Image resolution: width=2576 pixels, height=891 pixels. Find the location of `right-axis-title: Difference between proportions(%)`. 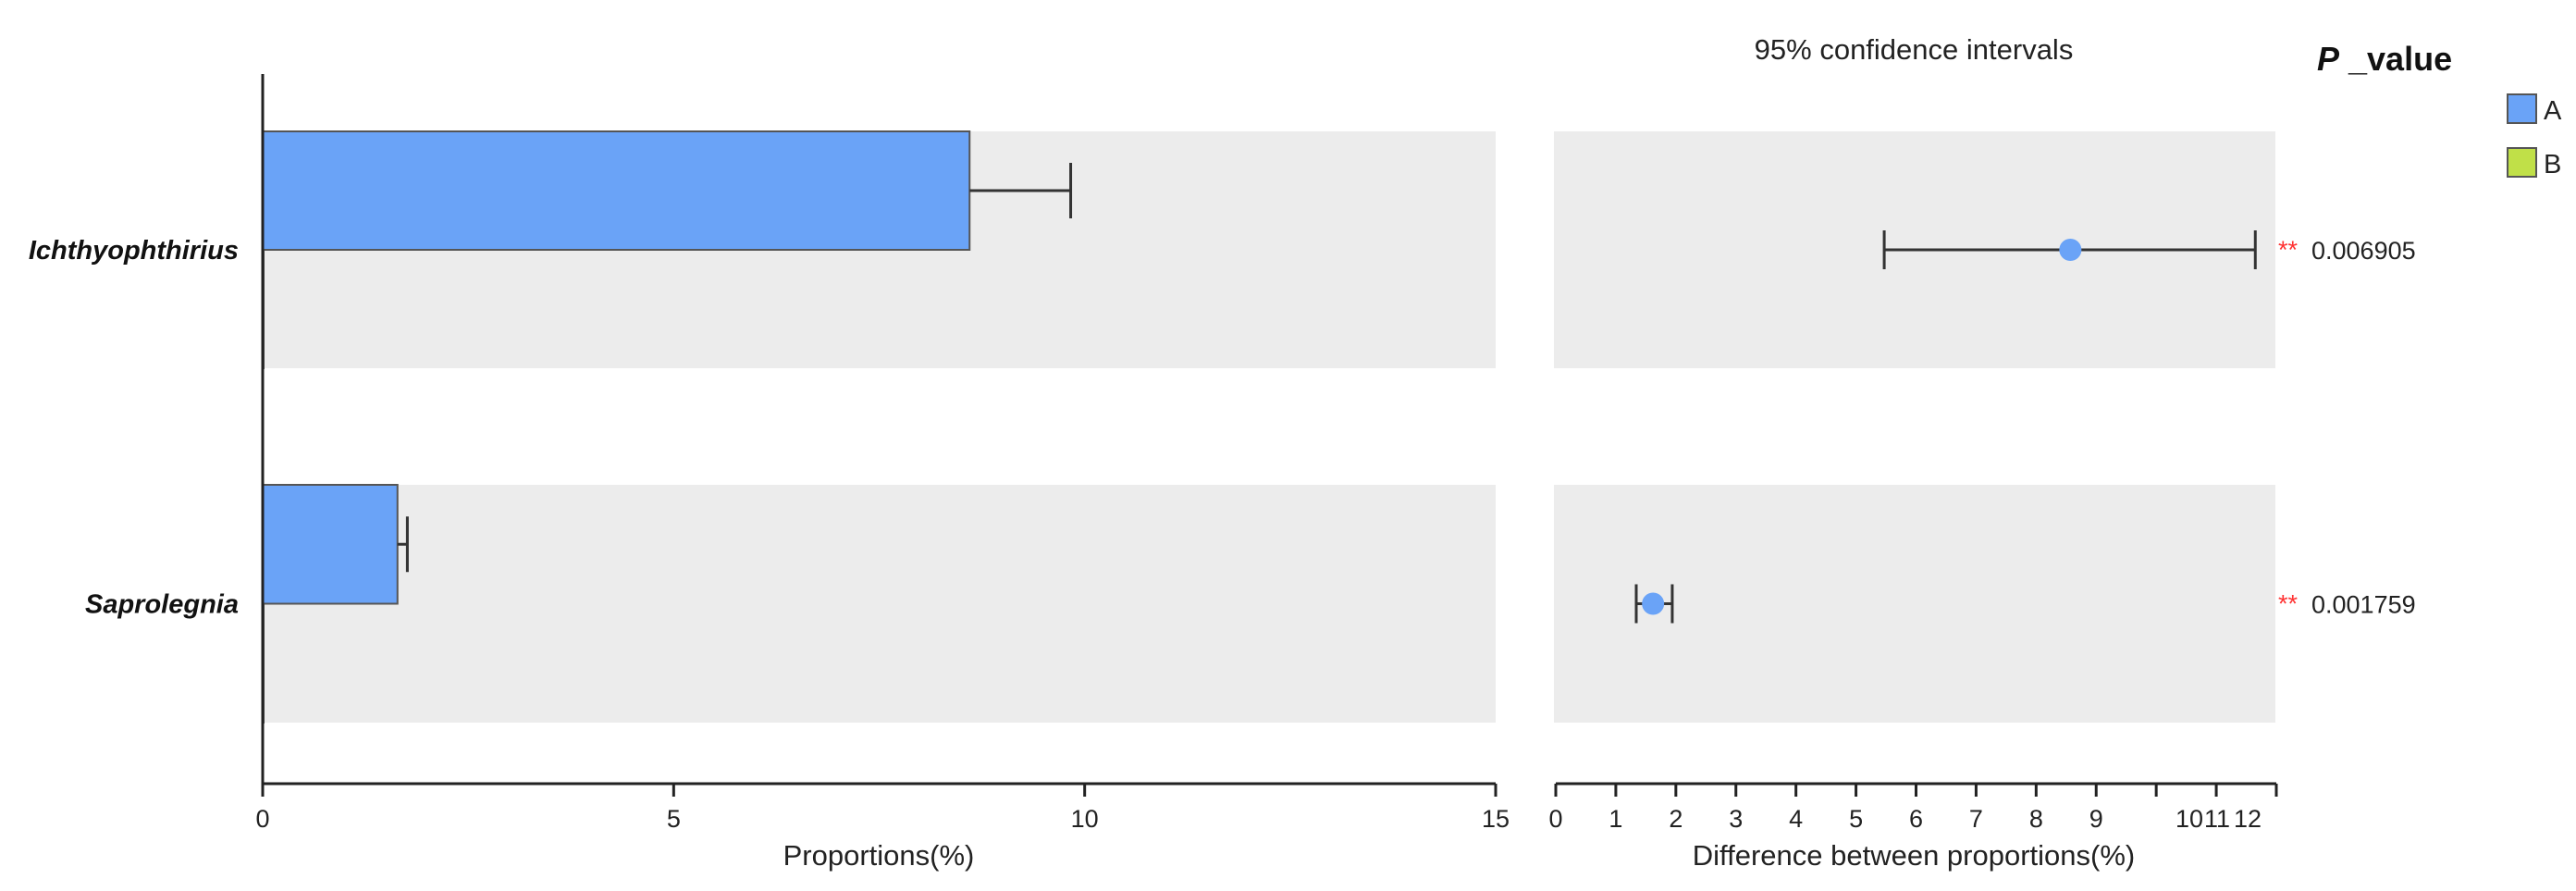

right-axis-title: Difference between proportions(%) is located at coordinates (1914, 855).